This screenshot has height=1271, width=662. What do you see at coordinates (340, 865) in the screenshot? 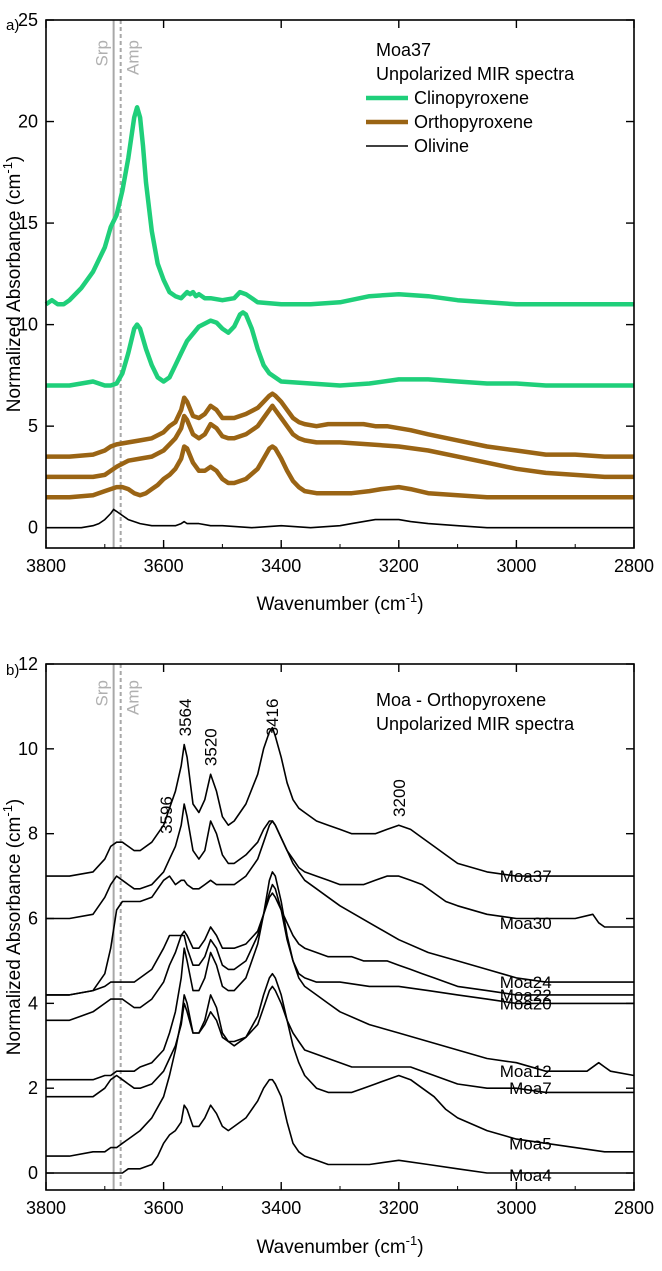
I see `series-line-moa30` at bounding box center [340, 865].